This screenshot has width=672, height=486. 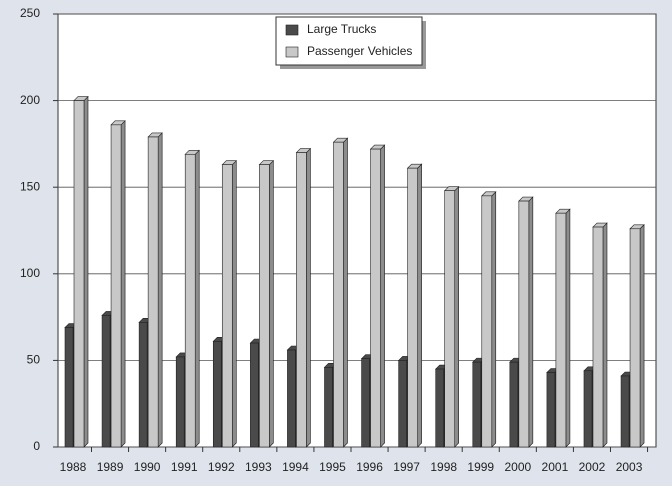 I want to click on x-tick-label: 1999, so click(x=480, y=467).